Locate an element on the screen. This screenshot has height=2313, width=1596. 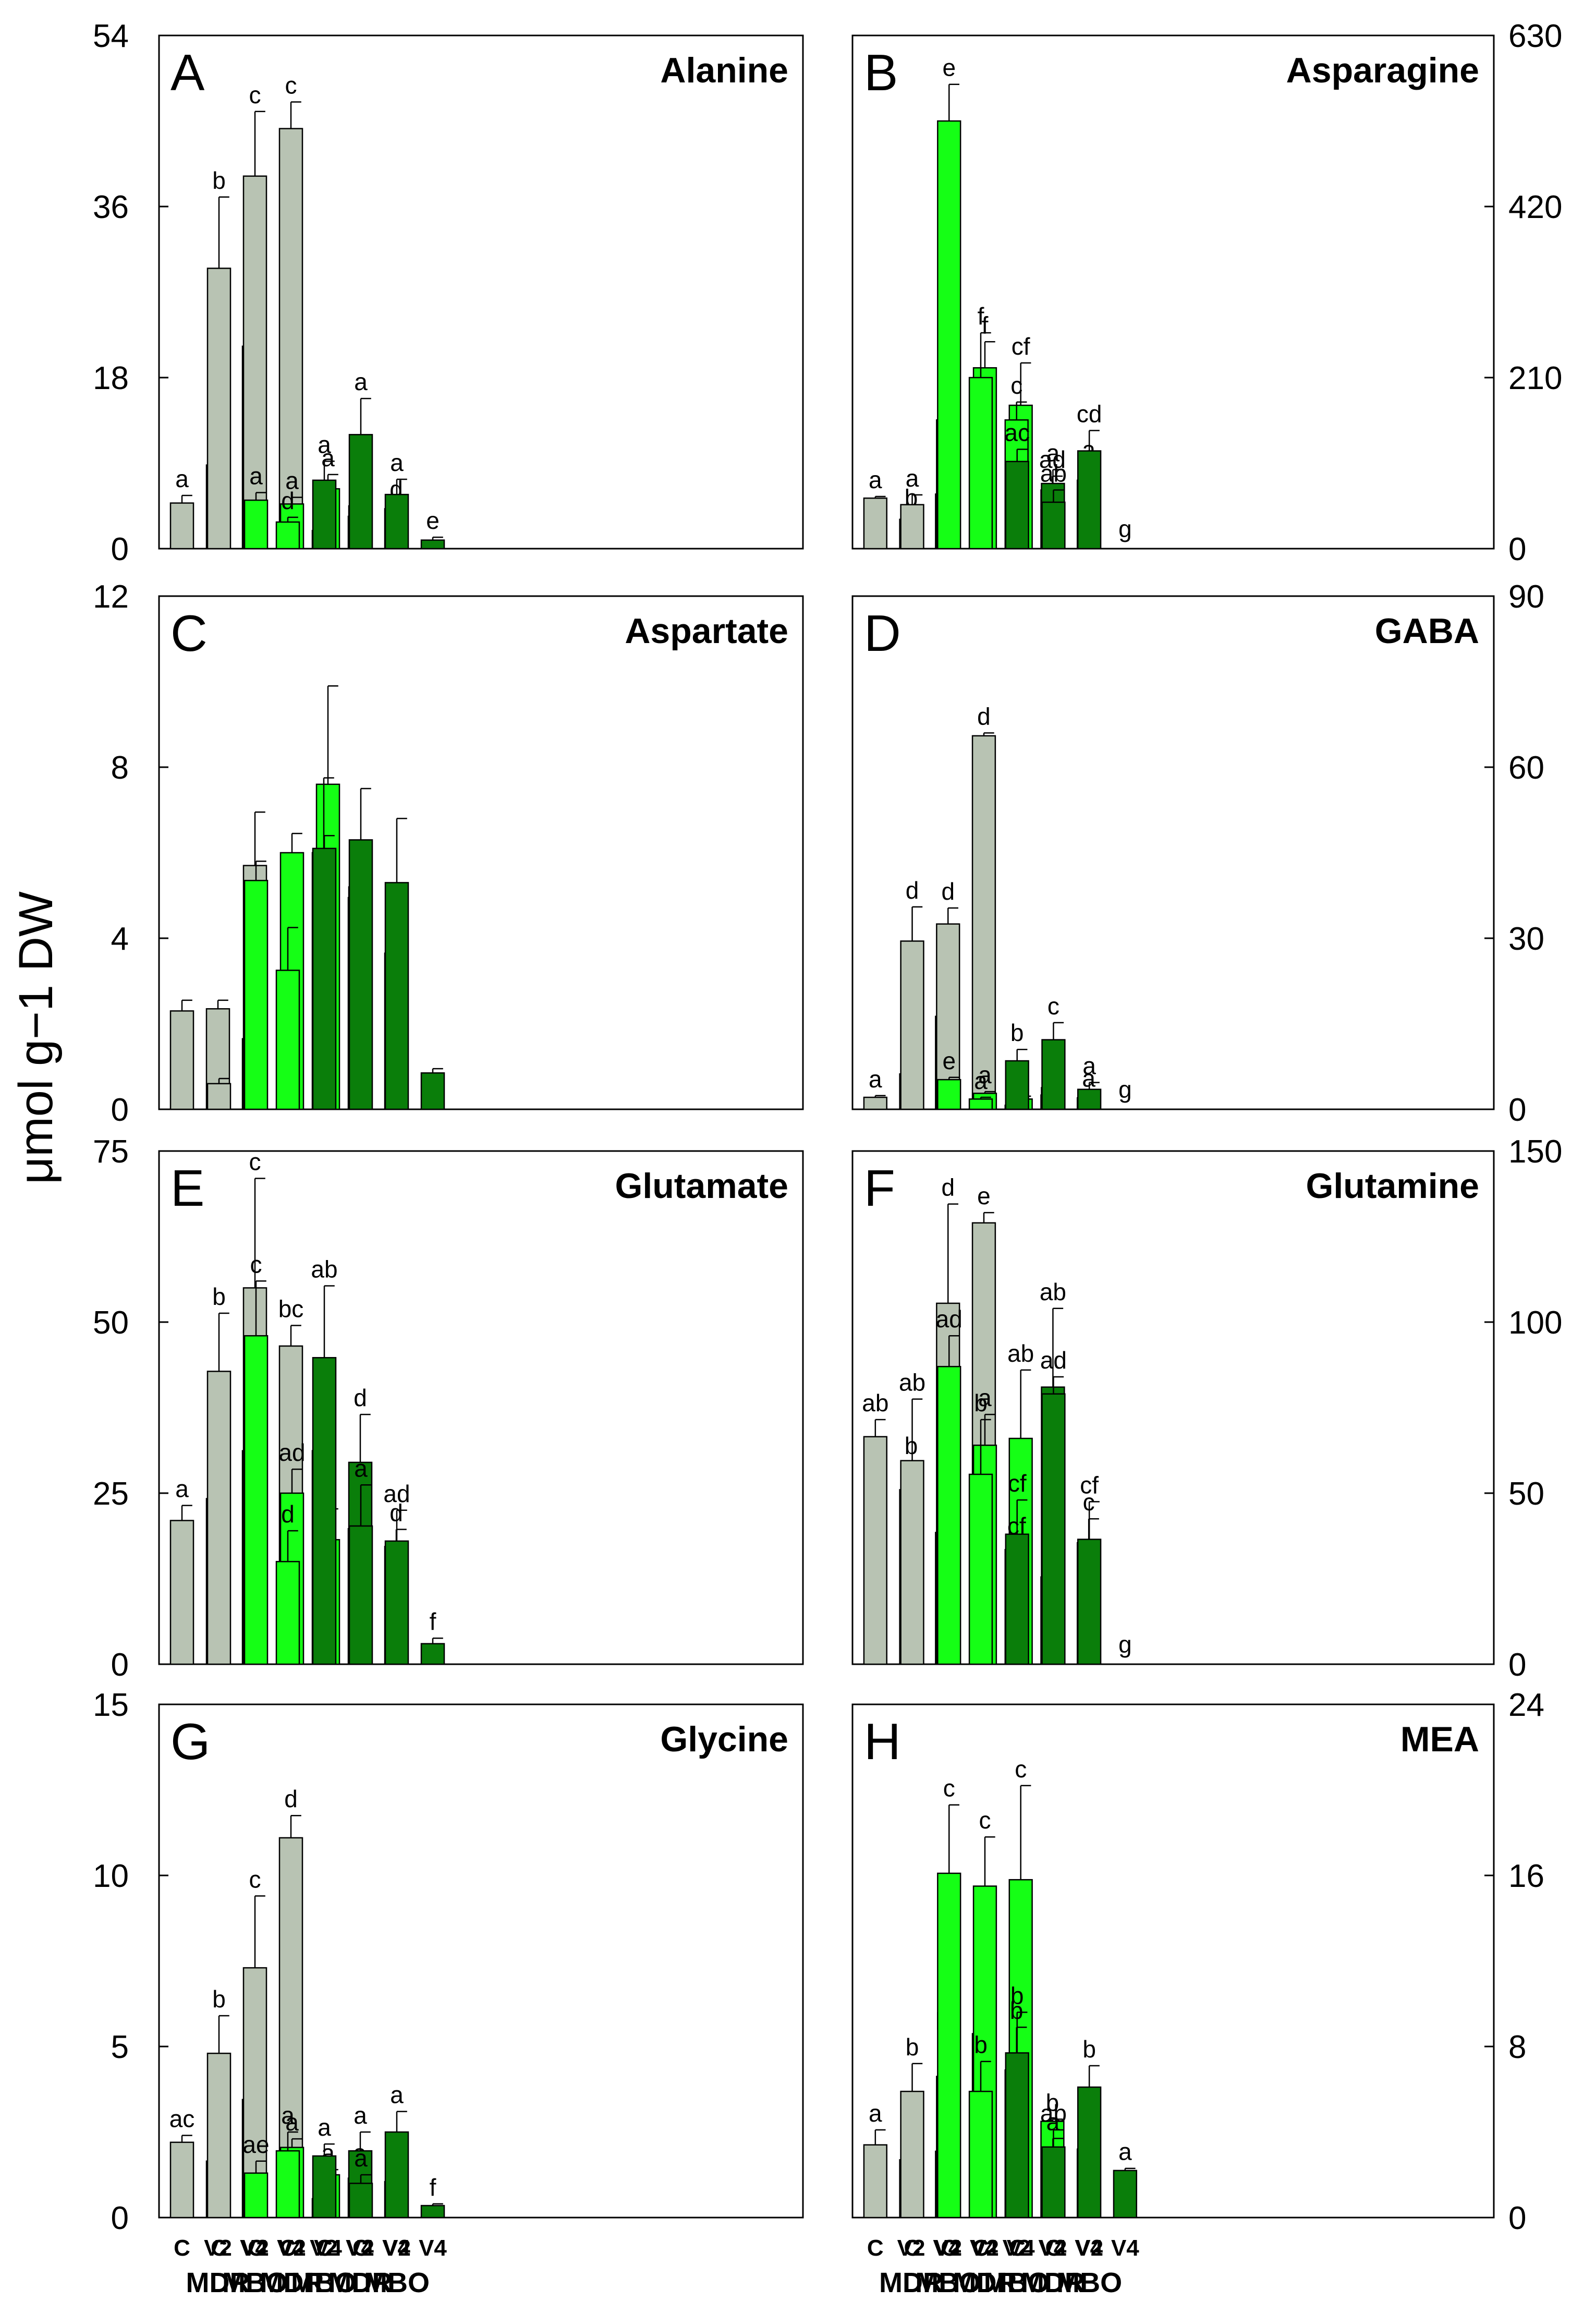
panel-g: GGlycine051015acabbcdaeaaaeaaaaaaf is located at coordinates (448, 1962).